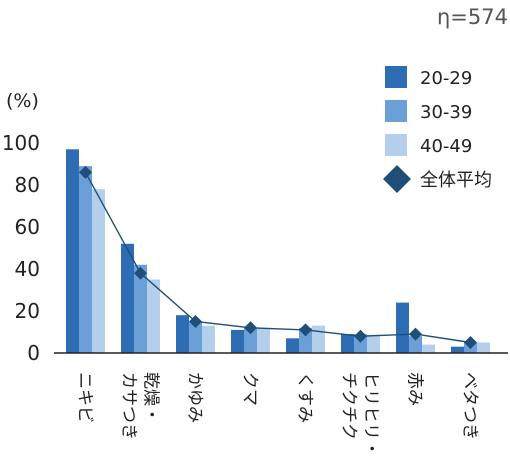  What do you see at coordinates (397, 179) in the screenshot?
I see `legend-swatch-average` at bounding box center [397, 179].